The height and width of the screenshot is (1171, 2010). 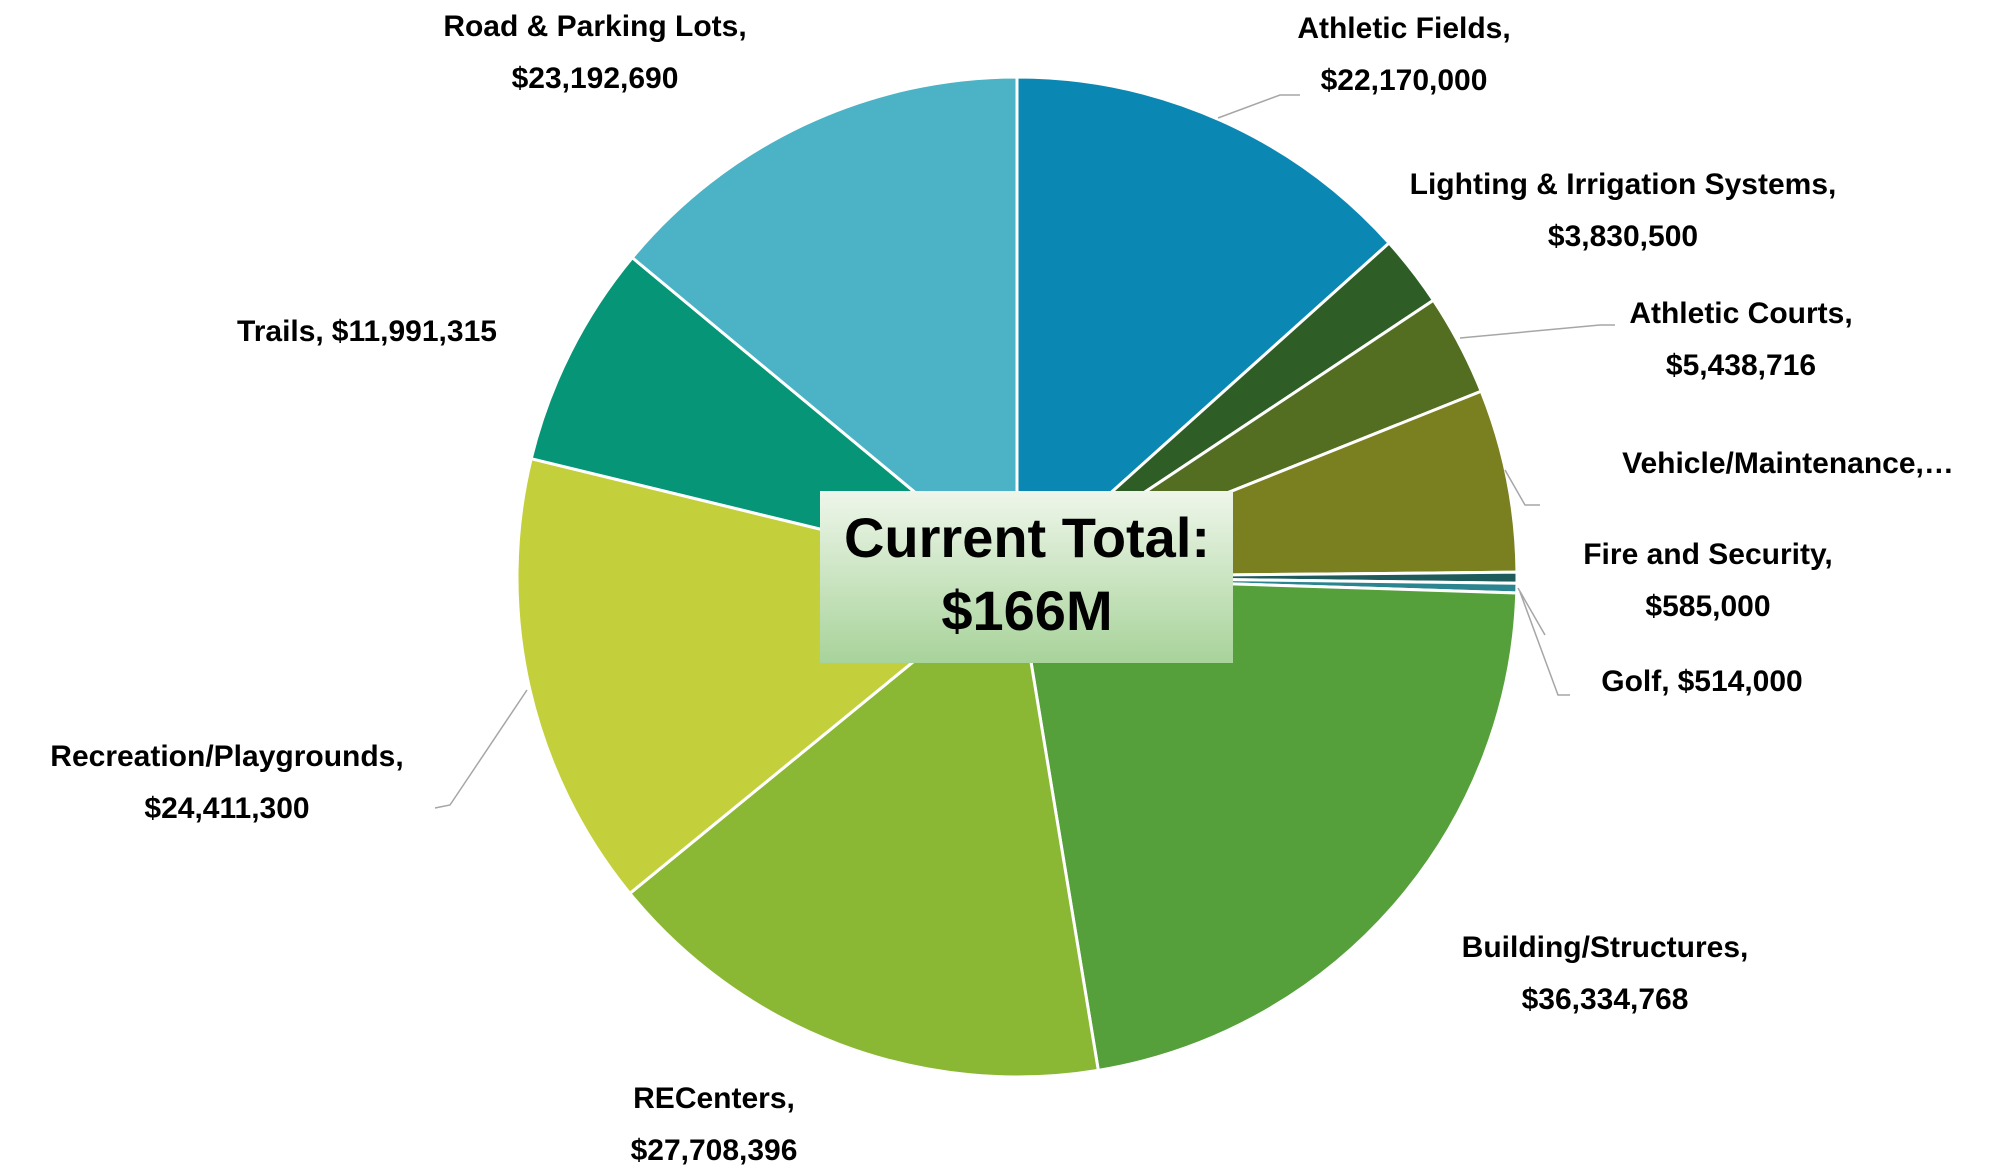 I want to click on total-value: $166M, so click(x=1026, y=610).